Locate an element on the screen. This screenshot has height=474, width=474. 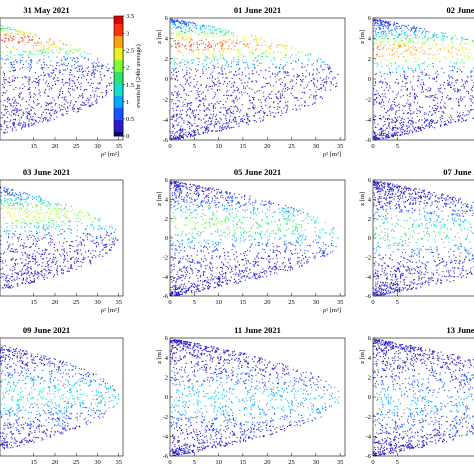
scatter-points is located at coordinates (423, 79).